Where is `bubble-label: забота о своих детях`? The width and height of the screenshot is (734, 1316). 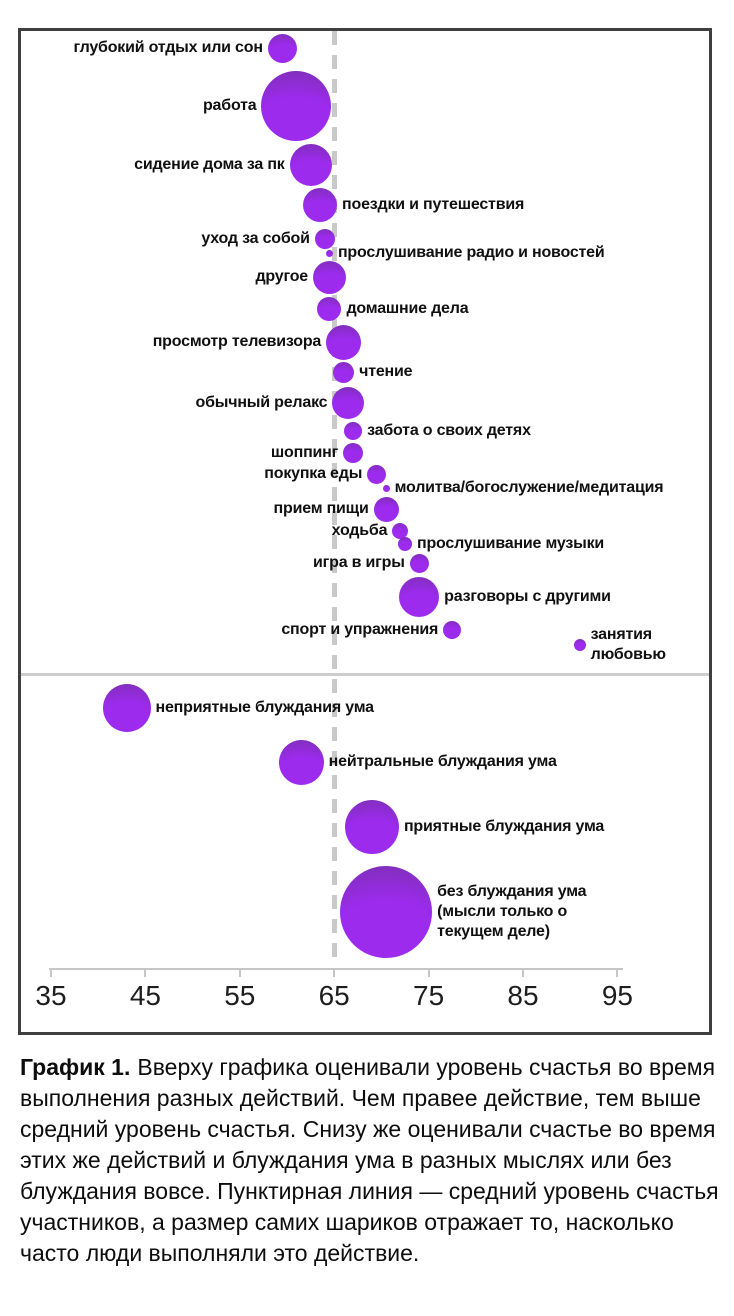
bubble-label: забота о своих детях is located at coordinates (449, 430).